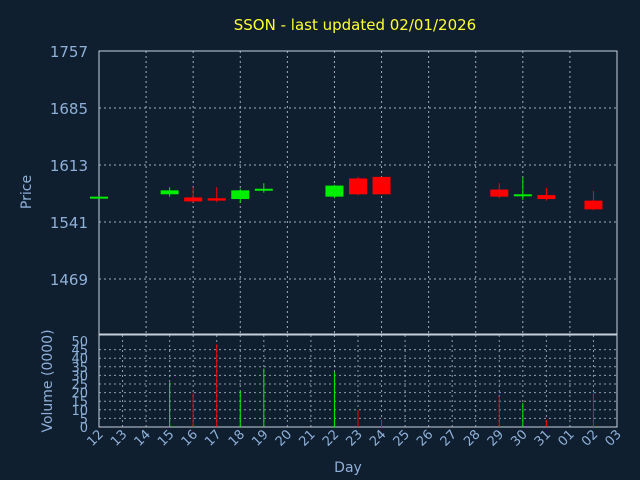 The image size is (640, 480). I want to click on day-tick-label: 23, so click(355, 438).